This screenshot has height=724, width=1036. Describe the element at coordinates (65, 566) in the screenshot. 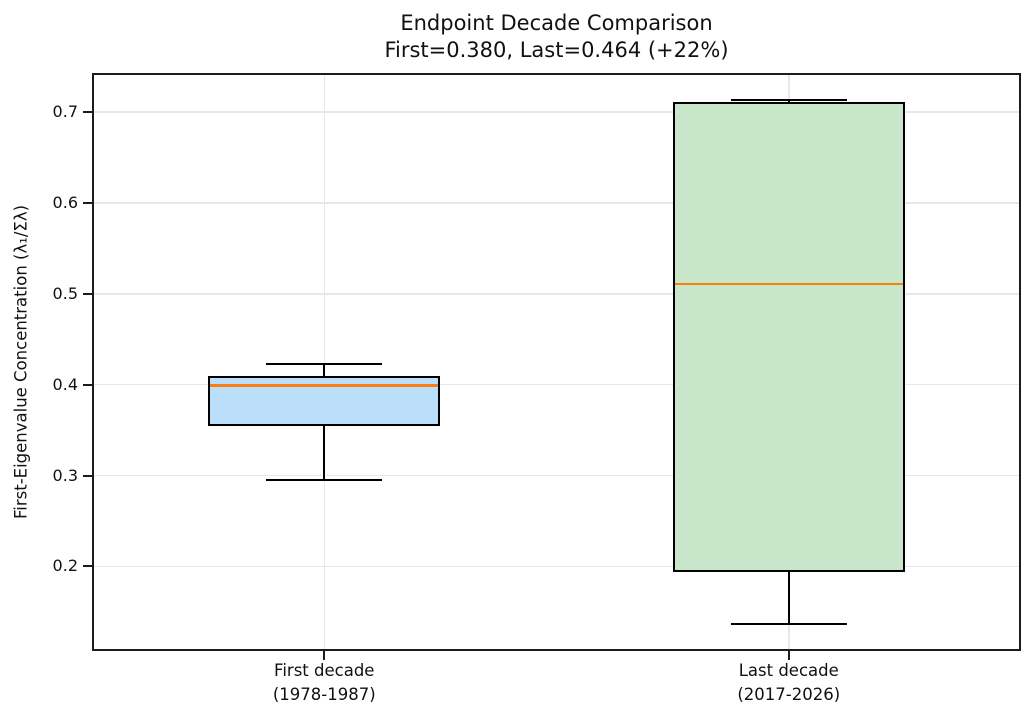

I see `y-tick-label: 0.2` at that location.